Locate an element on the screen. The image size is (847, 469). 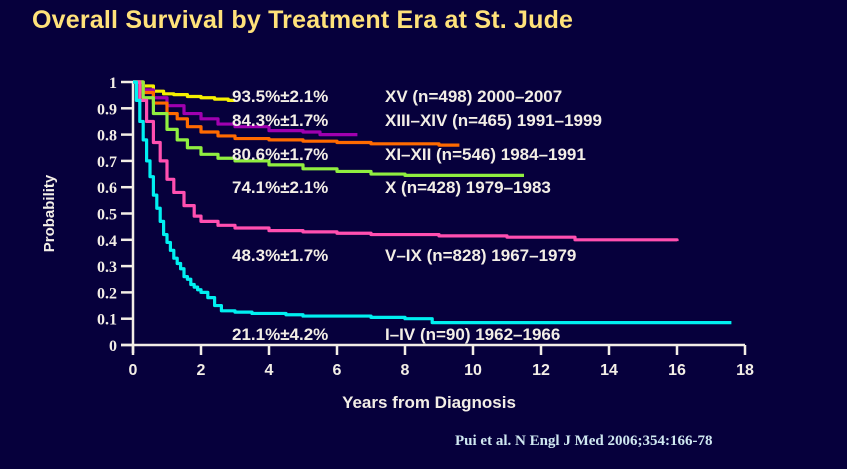
protocol-label: V–IX (n=828) 1967–1979 is located at coordinates (480, 255).